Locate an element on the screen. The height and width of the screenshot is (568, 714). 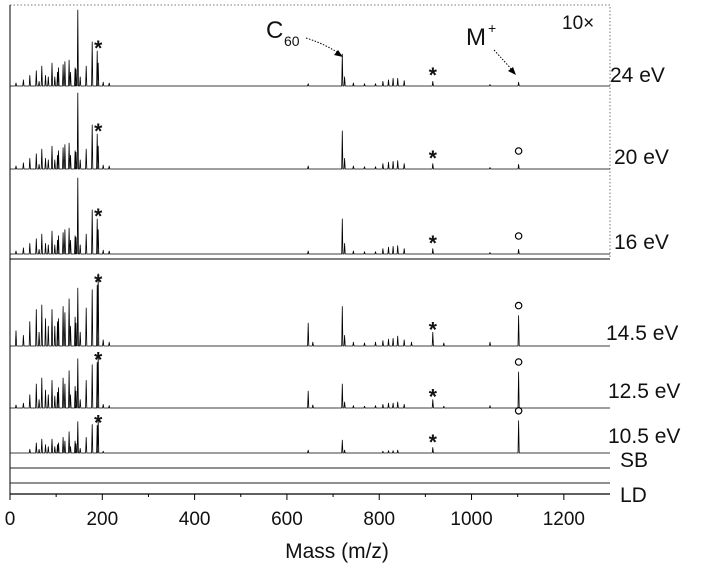
x-axis: 0 200 400 600 800 1000 1200 is located at coordinates (295, 512).